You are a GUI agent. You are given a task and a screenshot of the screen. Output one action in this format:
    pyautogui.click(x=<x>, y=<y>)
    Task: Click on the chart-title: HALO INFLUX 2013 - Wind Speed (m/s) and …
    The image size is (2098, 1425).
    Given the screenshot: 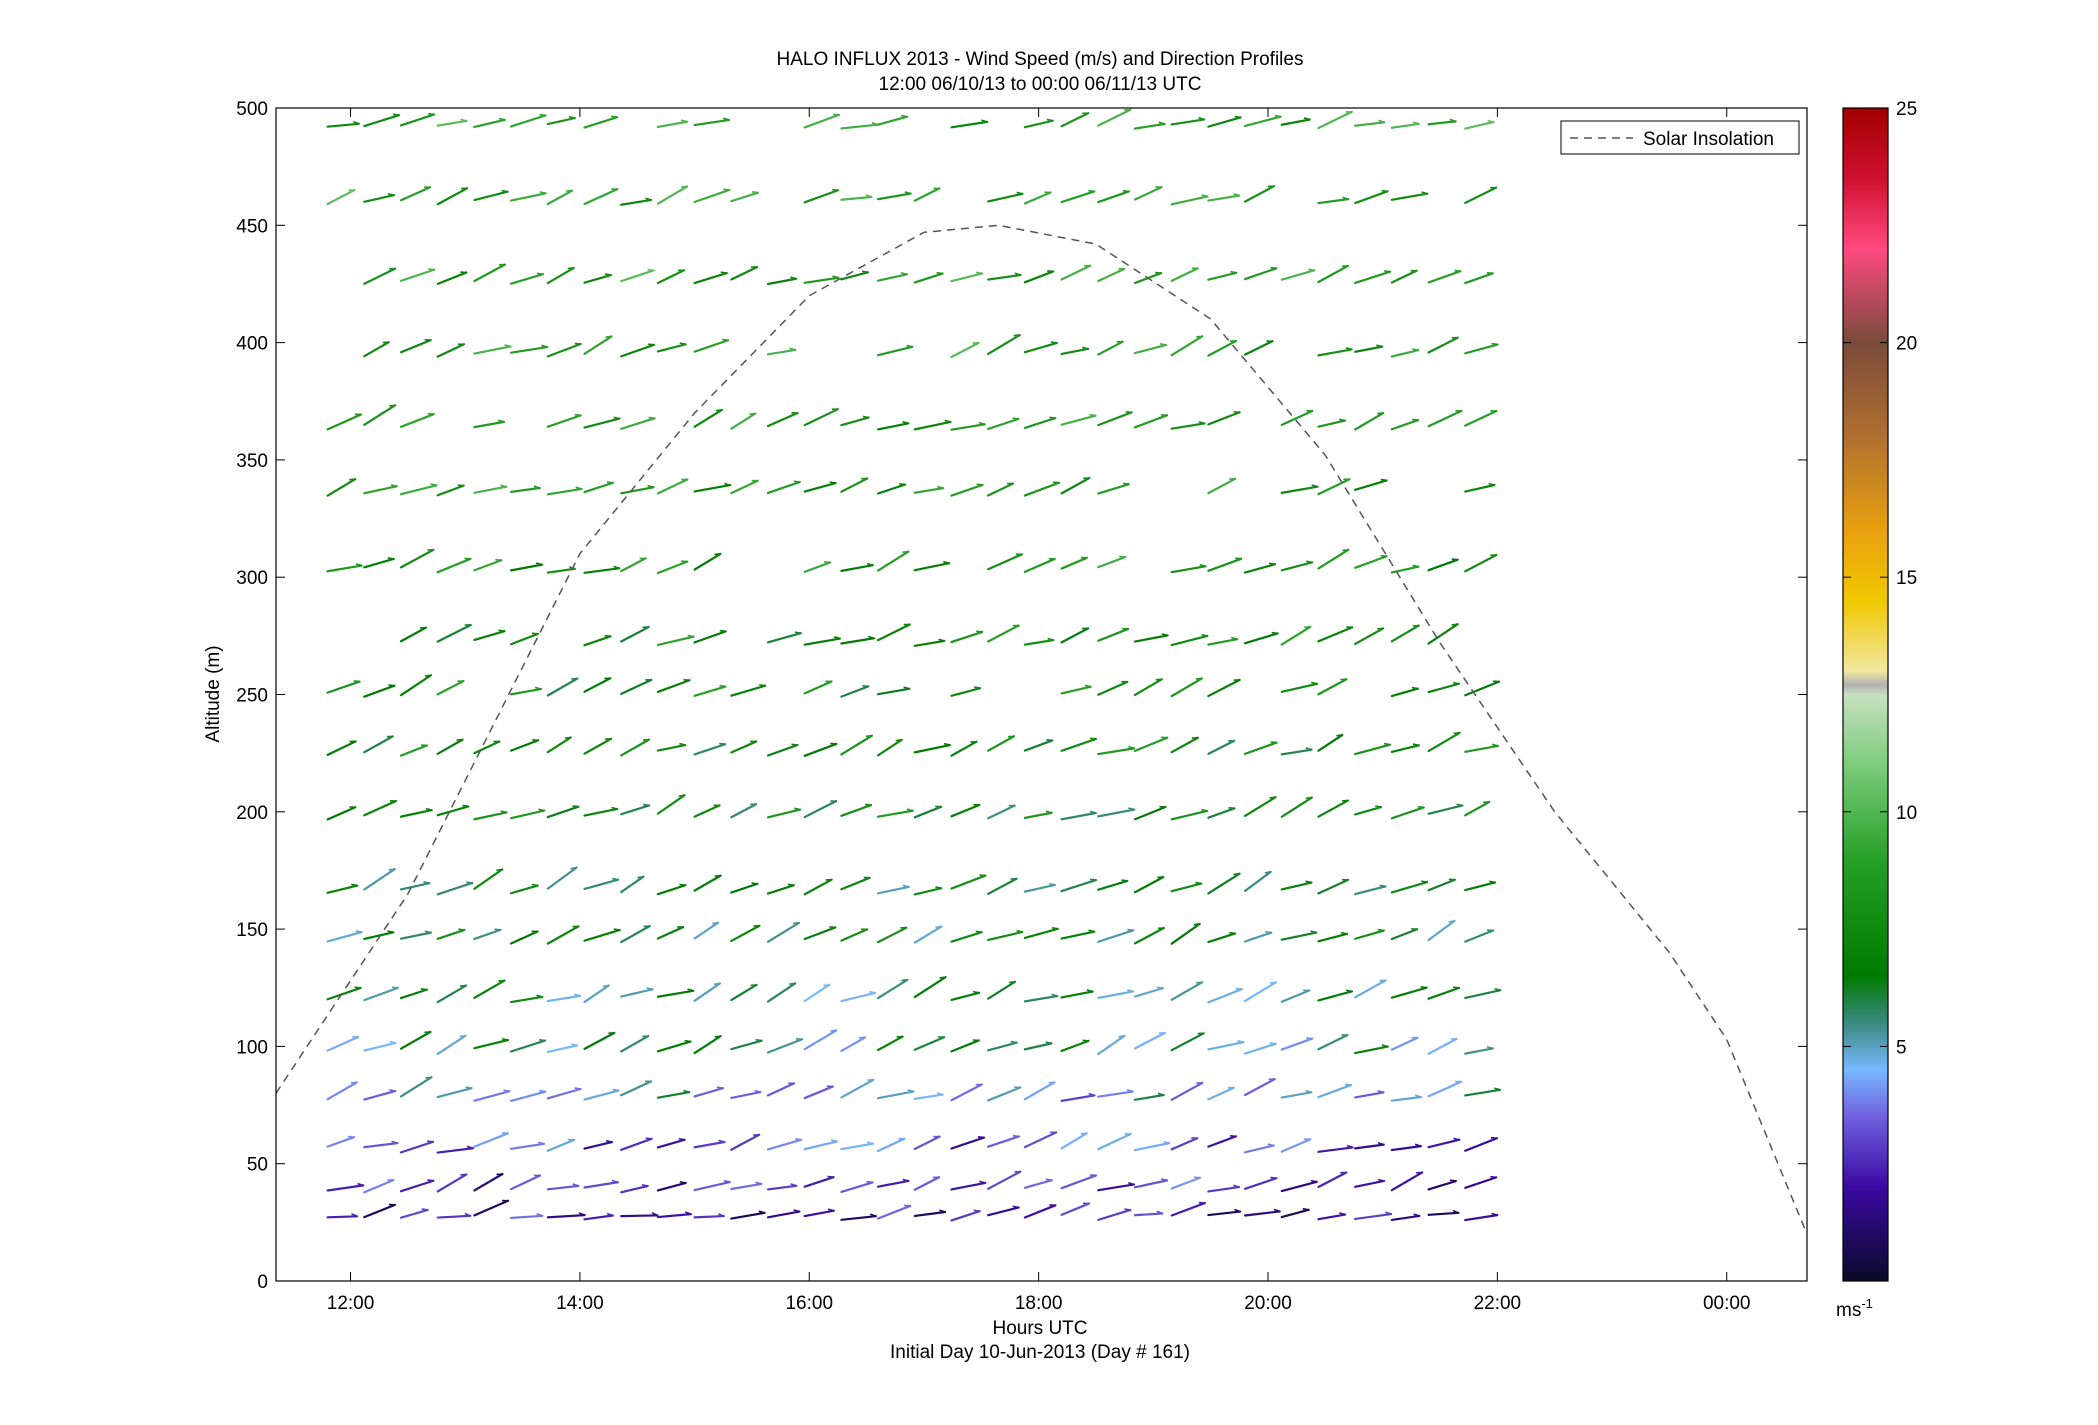 What is the action you would take?
    pyautogui.click(x=1040, y=59)
    